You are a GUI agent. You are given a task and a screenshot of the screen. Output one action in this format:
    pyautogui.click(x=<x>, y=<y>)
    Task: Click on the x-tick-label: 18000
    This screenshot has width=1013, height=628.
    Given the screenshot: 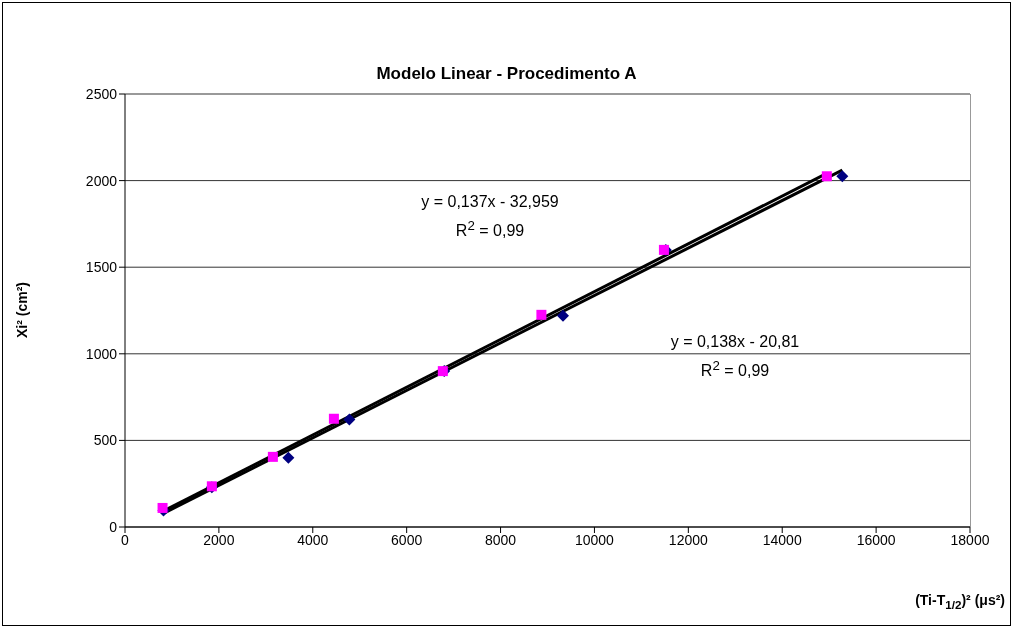 What is the action you would take?
    pyautogui.click(x=970, y=539)
    